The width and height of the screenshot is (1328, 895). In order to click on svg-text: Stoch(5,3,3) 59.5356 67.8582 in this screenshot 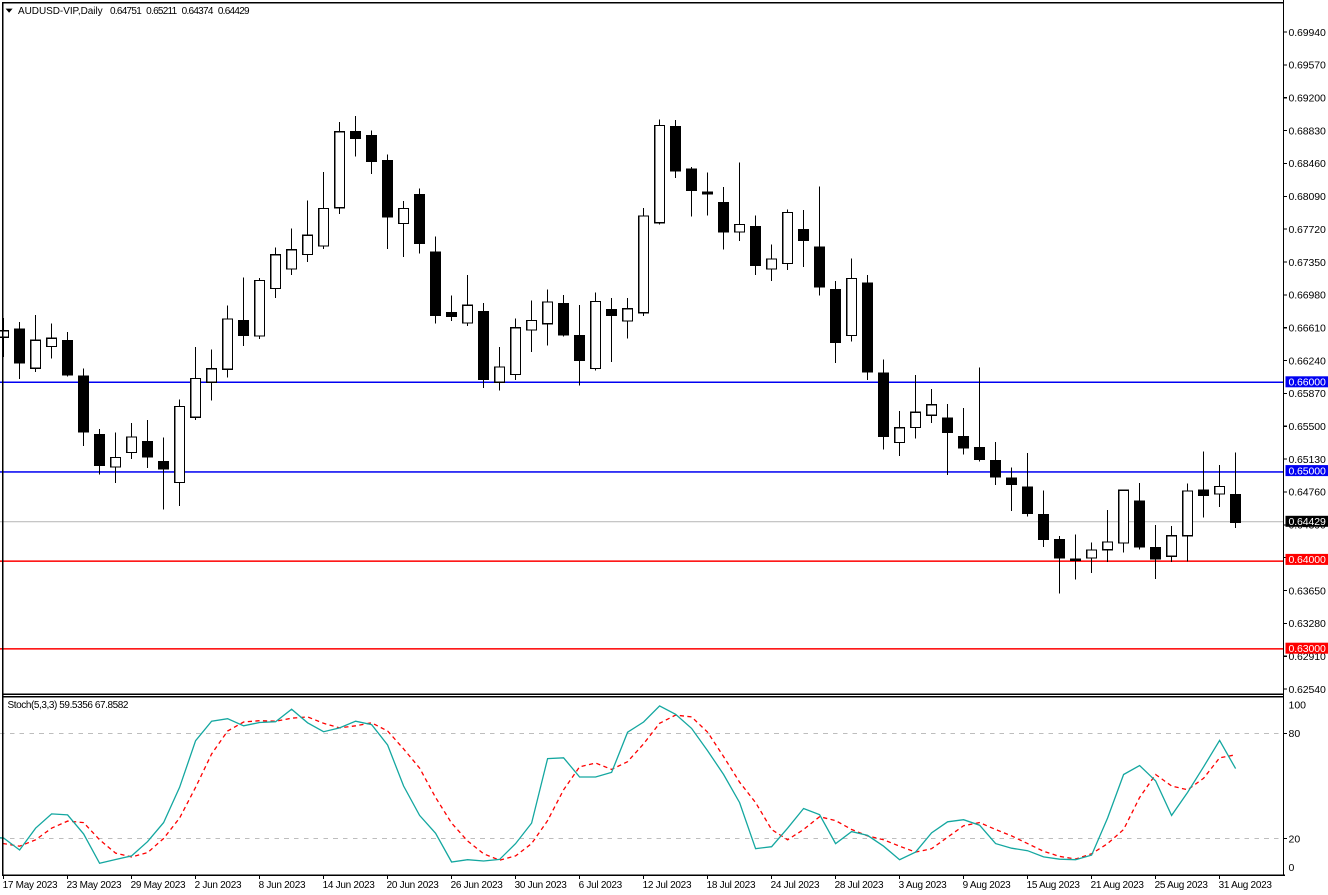, I will do `click(68, 705)`.